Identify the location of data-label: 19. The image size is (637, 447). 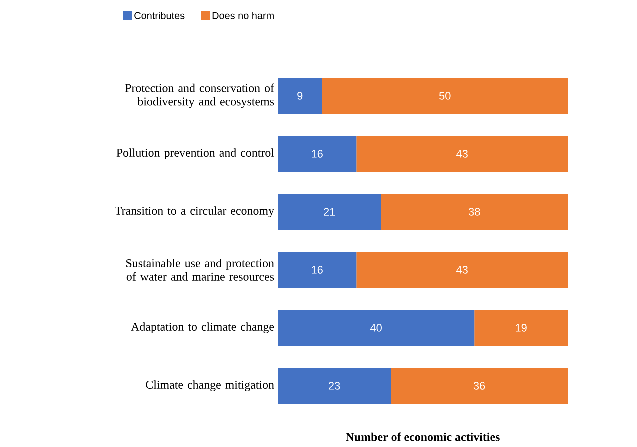
(521, 328).